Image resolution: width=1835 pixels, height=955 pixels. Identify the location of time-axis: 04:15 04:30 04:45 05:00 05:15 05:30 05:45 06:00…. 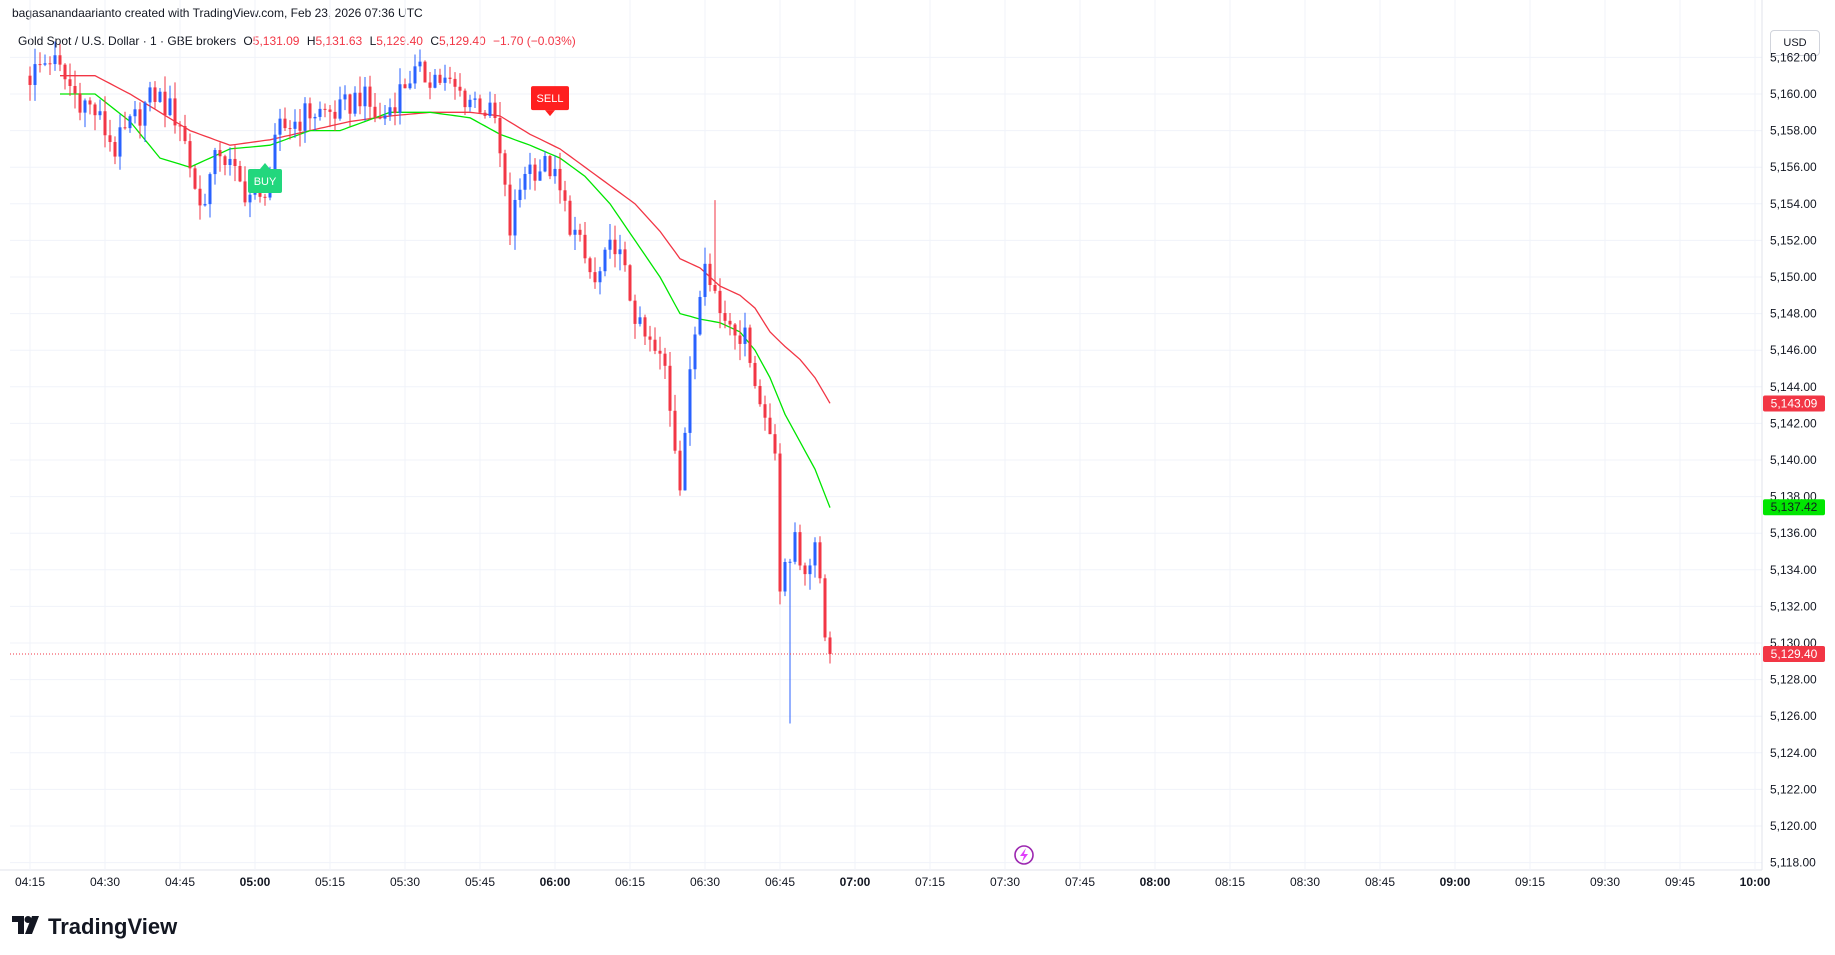
(893, 882).